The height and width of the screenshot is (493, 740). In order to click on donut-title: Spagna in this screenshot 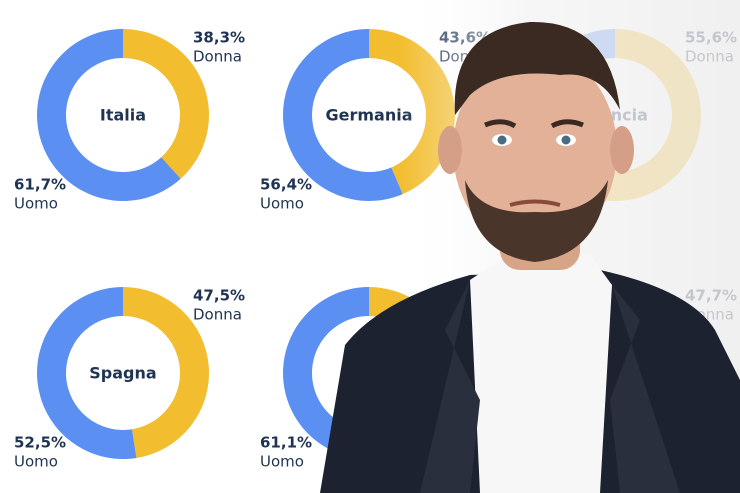, I will do `click(122, 373)`.